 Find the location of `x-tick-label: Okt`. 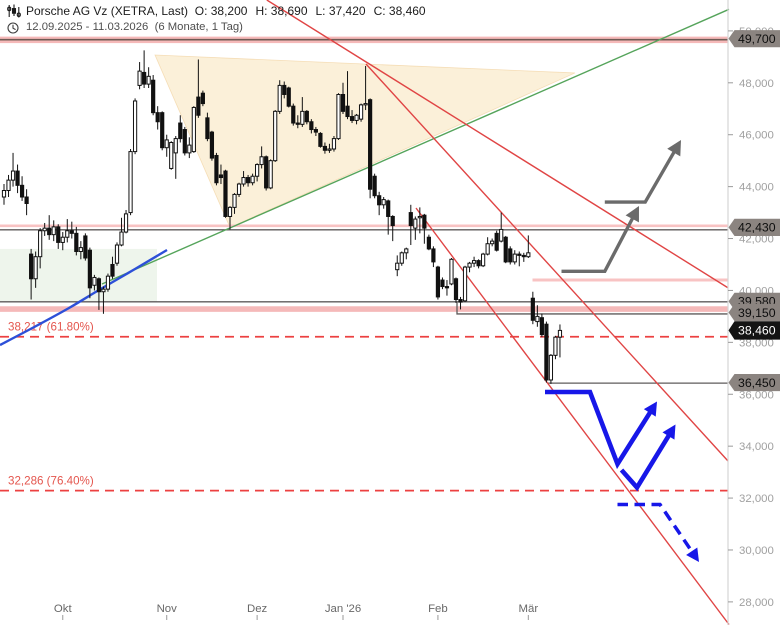

x-tick-label: Okt is located at coordinates (63, 609).